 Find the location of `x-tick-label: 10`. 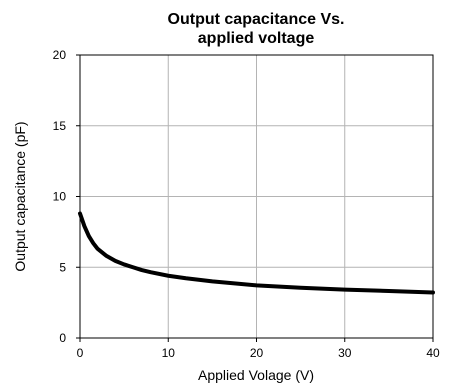

x-tick-label: 10 is located at coordinates (169, 353).